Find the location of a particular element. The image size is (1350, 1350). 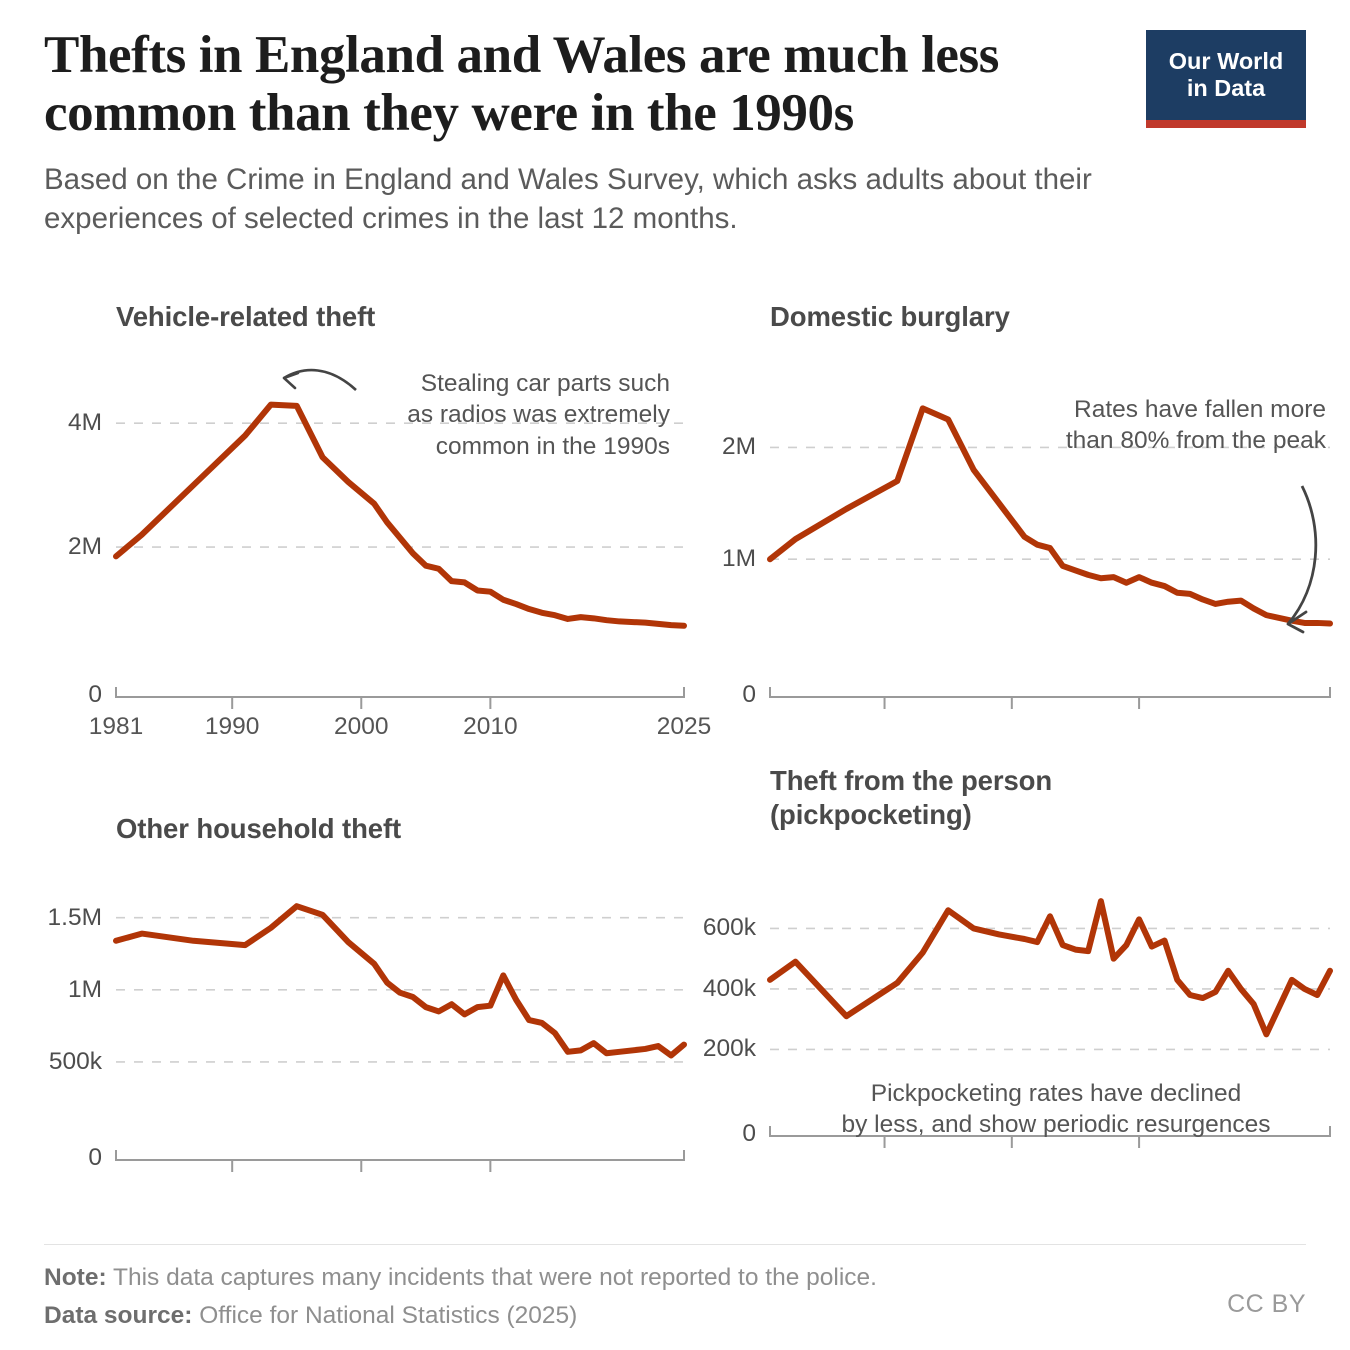

y-tick-label: 4M is located at coordinates (84, 423).